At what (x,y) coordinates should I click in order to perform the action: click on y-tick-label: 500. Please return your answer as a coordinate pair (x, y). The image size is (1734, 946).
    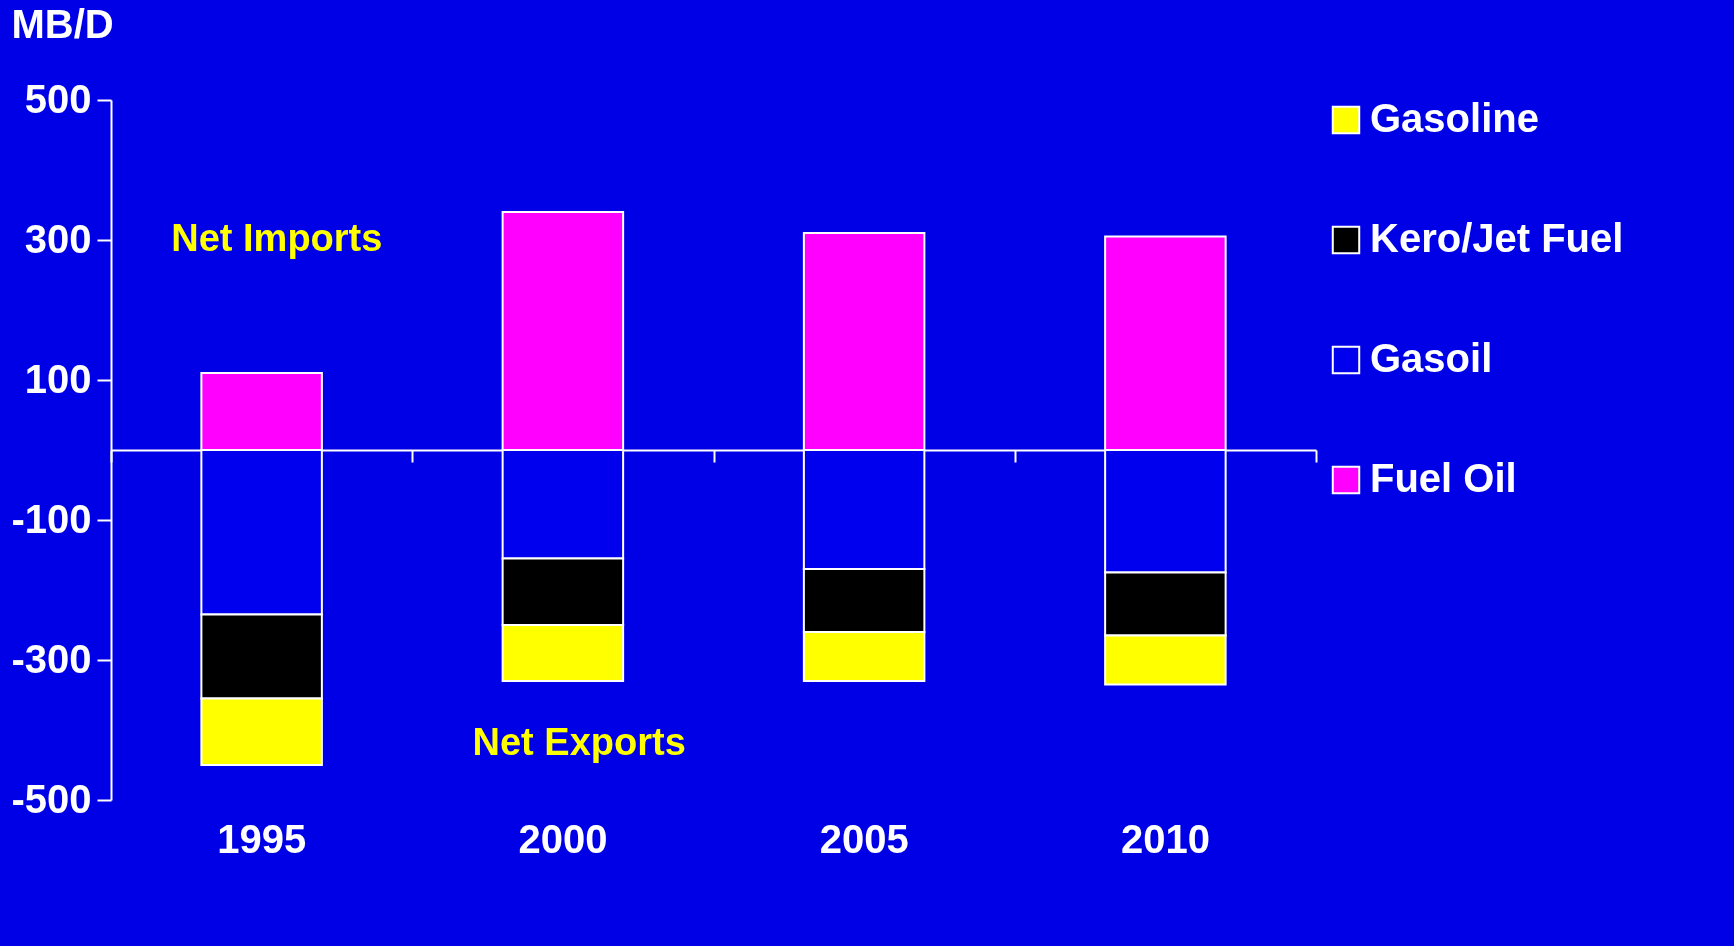
    Looking at the image, I should click on (58, 98).